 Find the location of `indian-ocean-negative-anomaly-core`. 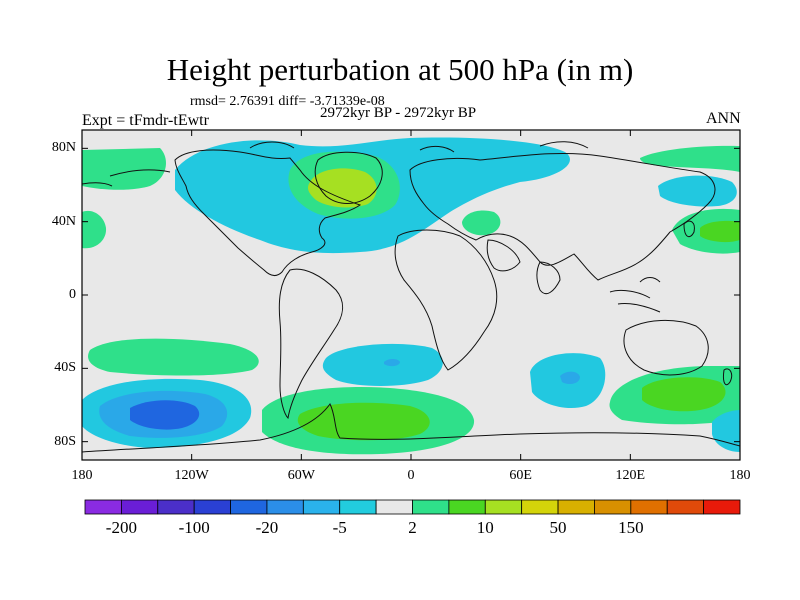

indian-ocean-negative-anomaly-core is located at coordinates (570, 378).